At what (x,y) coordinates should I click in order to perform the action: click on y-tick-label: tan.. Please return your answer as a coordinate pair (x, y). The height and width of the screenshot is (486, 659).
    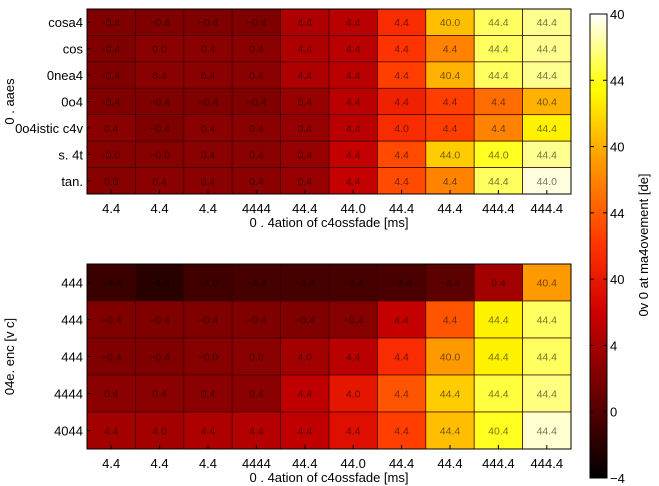
    Looking at the image, I should click on (72, 181).